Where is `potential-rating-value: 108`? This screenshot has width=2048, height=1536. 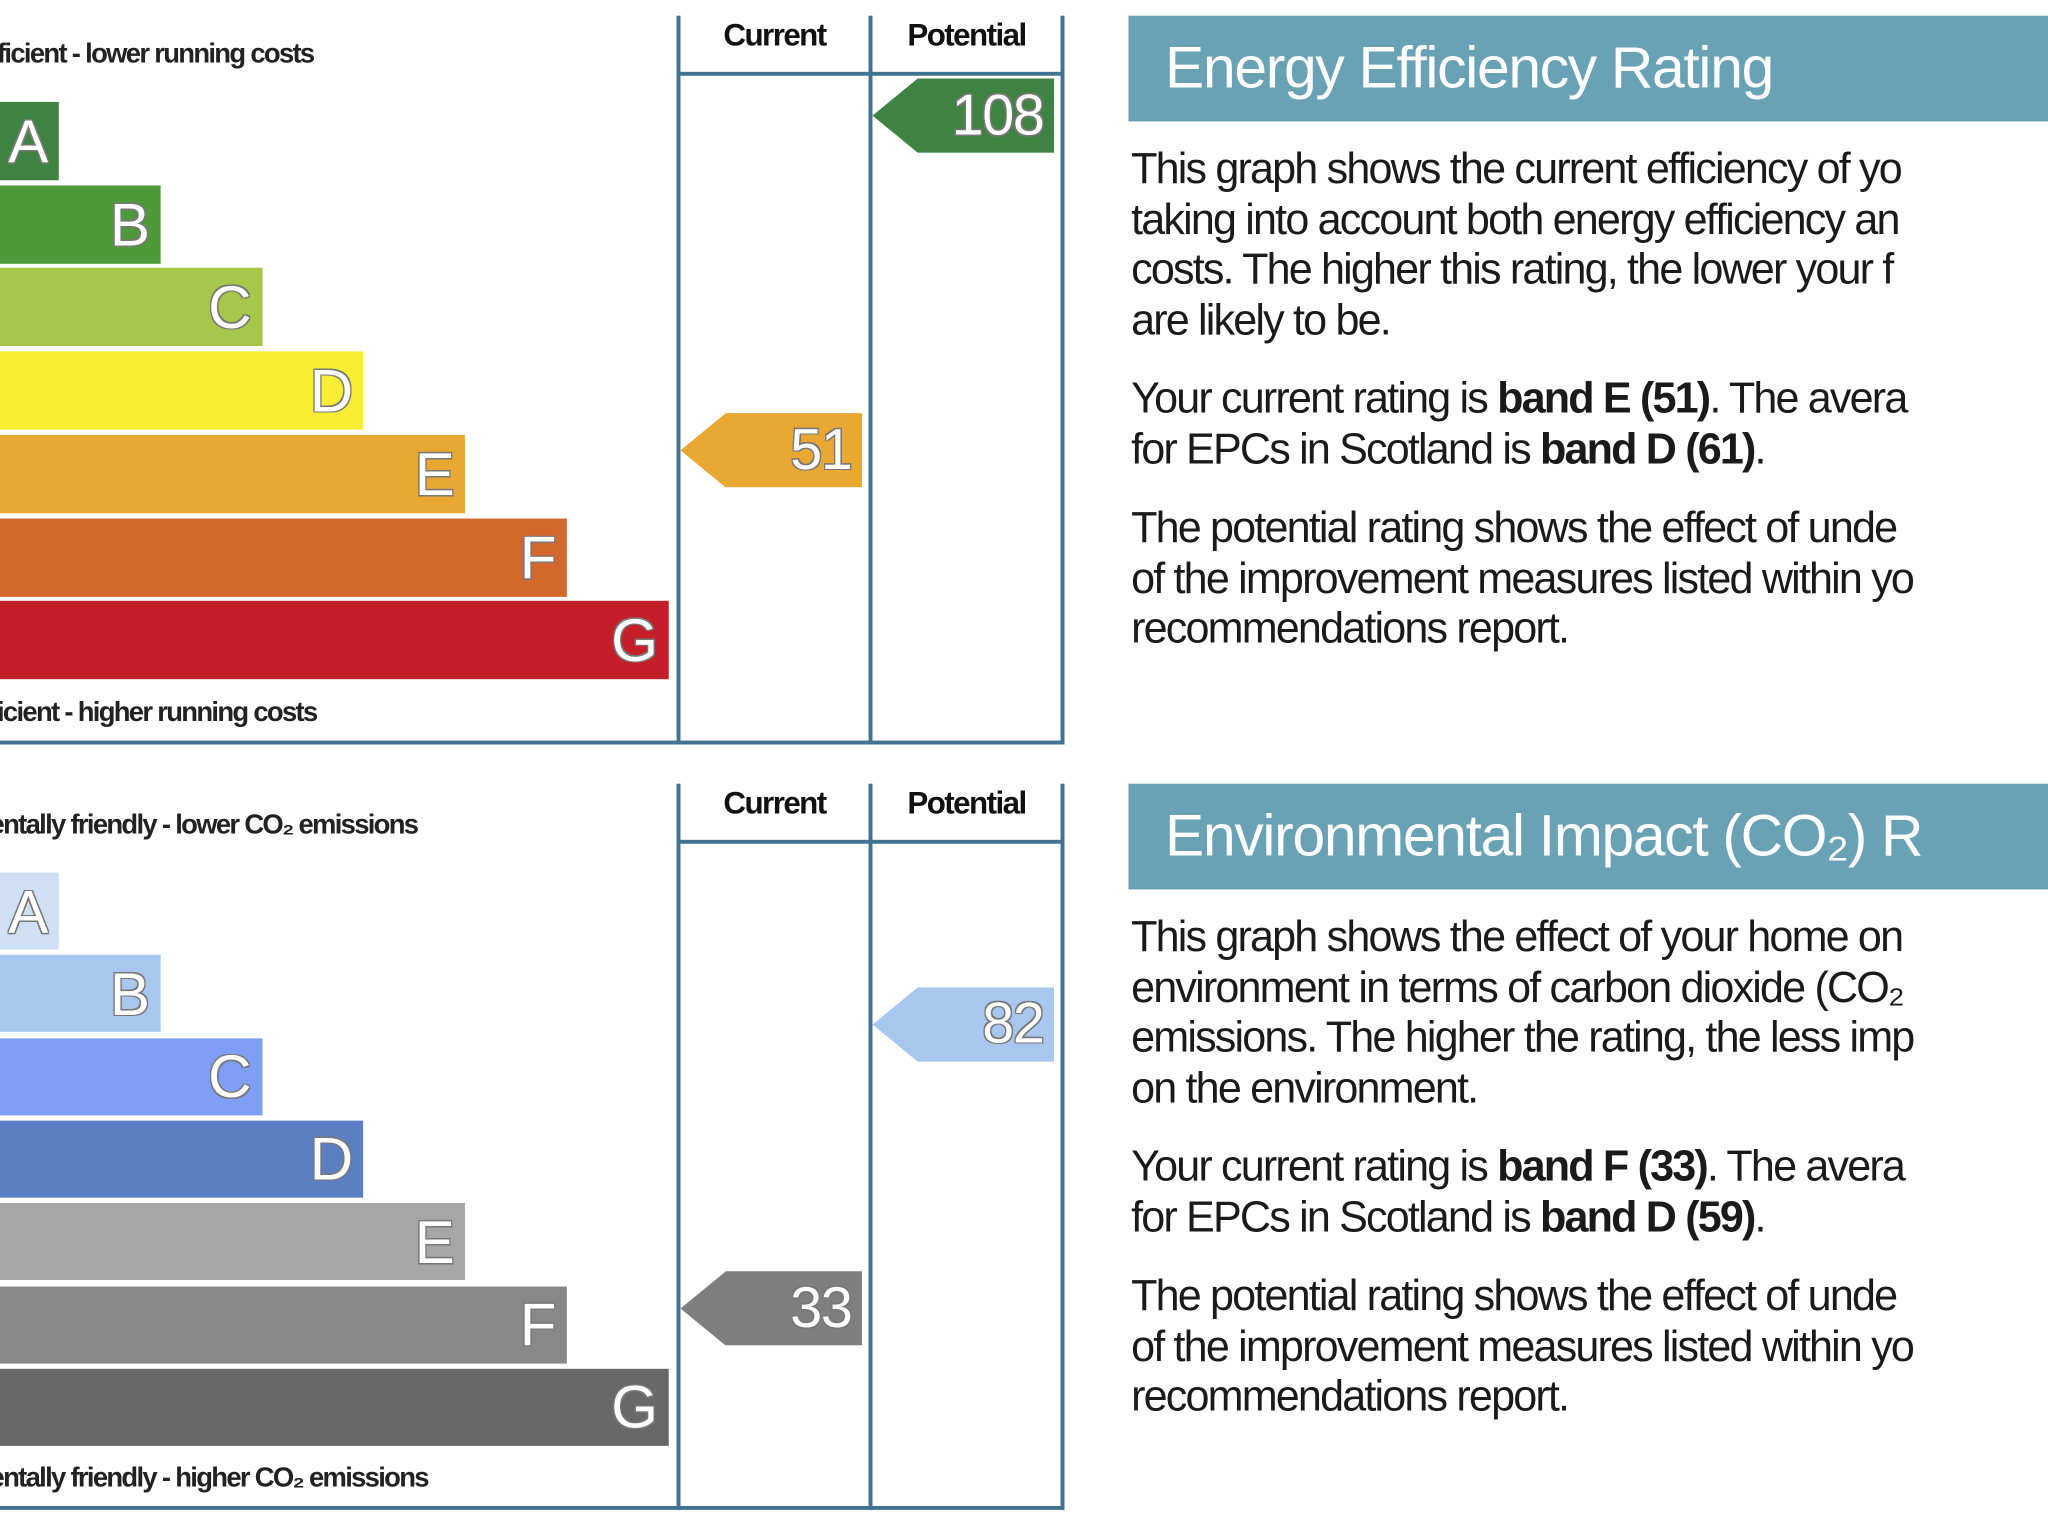
potential-rating-value: 108 is located at coordinates (998, 114).